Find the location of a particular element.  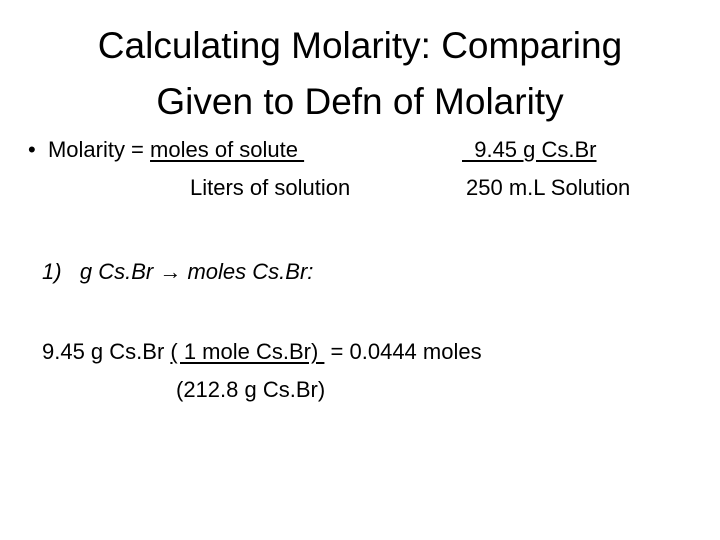

calc-given: 9.45 g Cs.Br is located at coordinates (106, 351).